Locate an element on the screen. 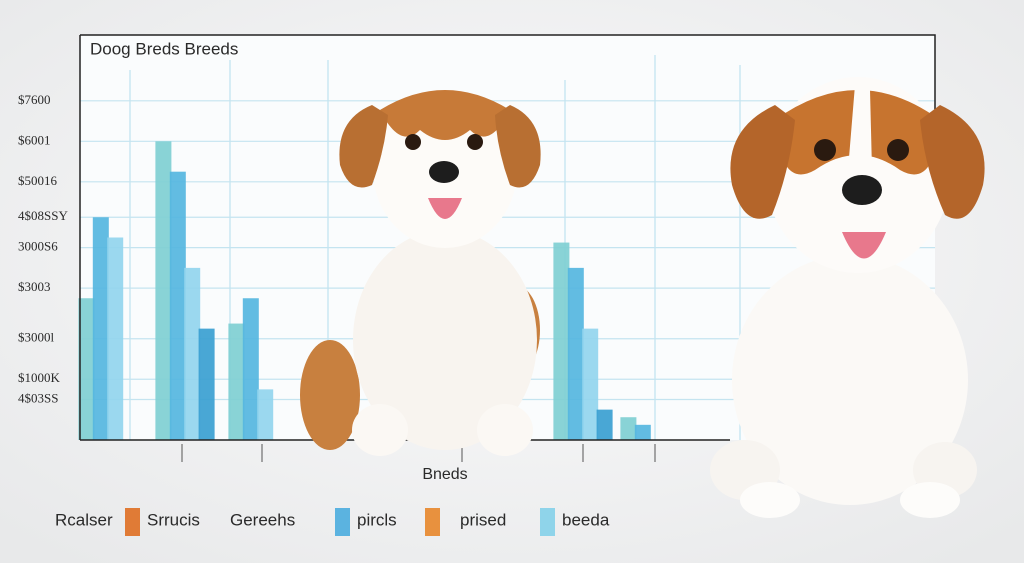 Image resolution: width=1024 pixels, height=563 pixels. y-tick-label: $1000K is located at coordinates (39, 377).